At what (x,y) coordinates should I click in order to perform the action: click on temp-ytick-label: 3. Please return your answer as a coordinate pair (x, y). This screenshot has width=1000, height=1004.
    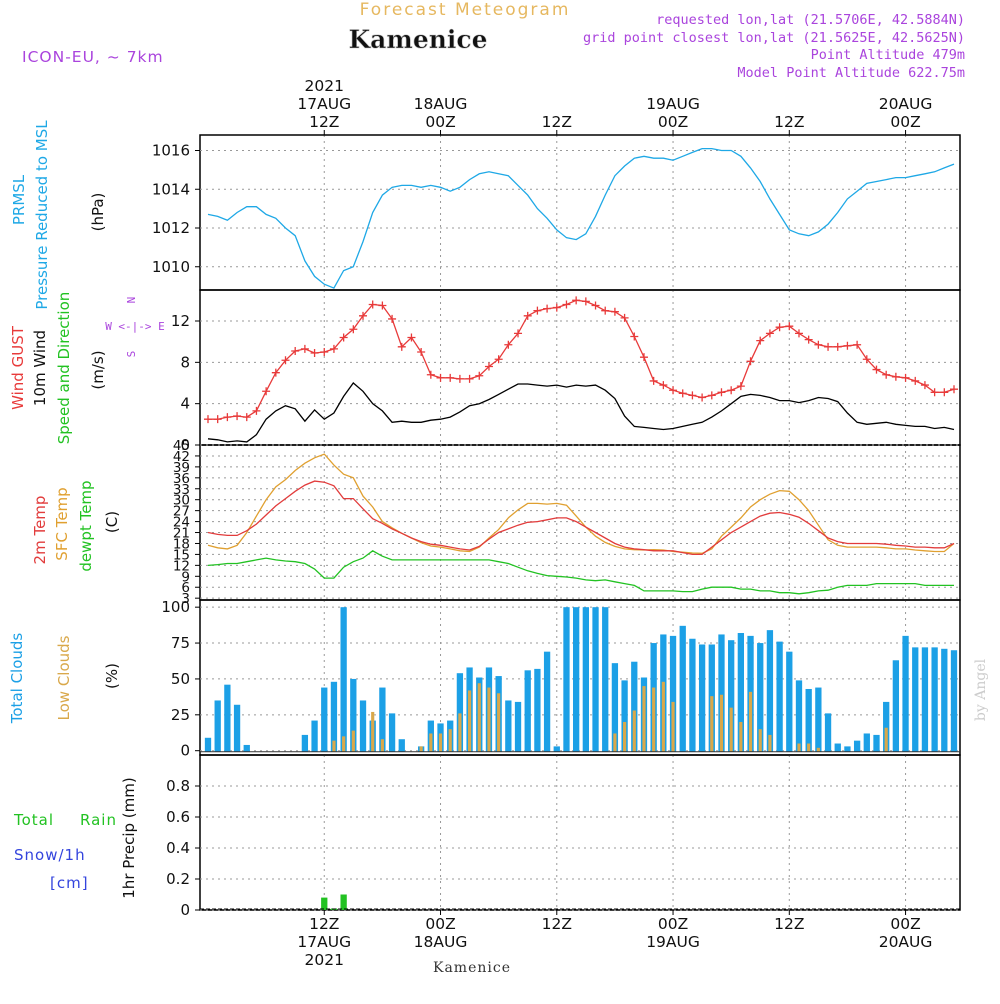
    Looking at the image, I should click on (185, 599).